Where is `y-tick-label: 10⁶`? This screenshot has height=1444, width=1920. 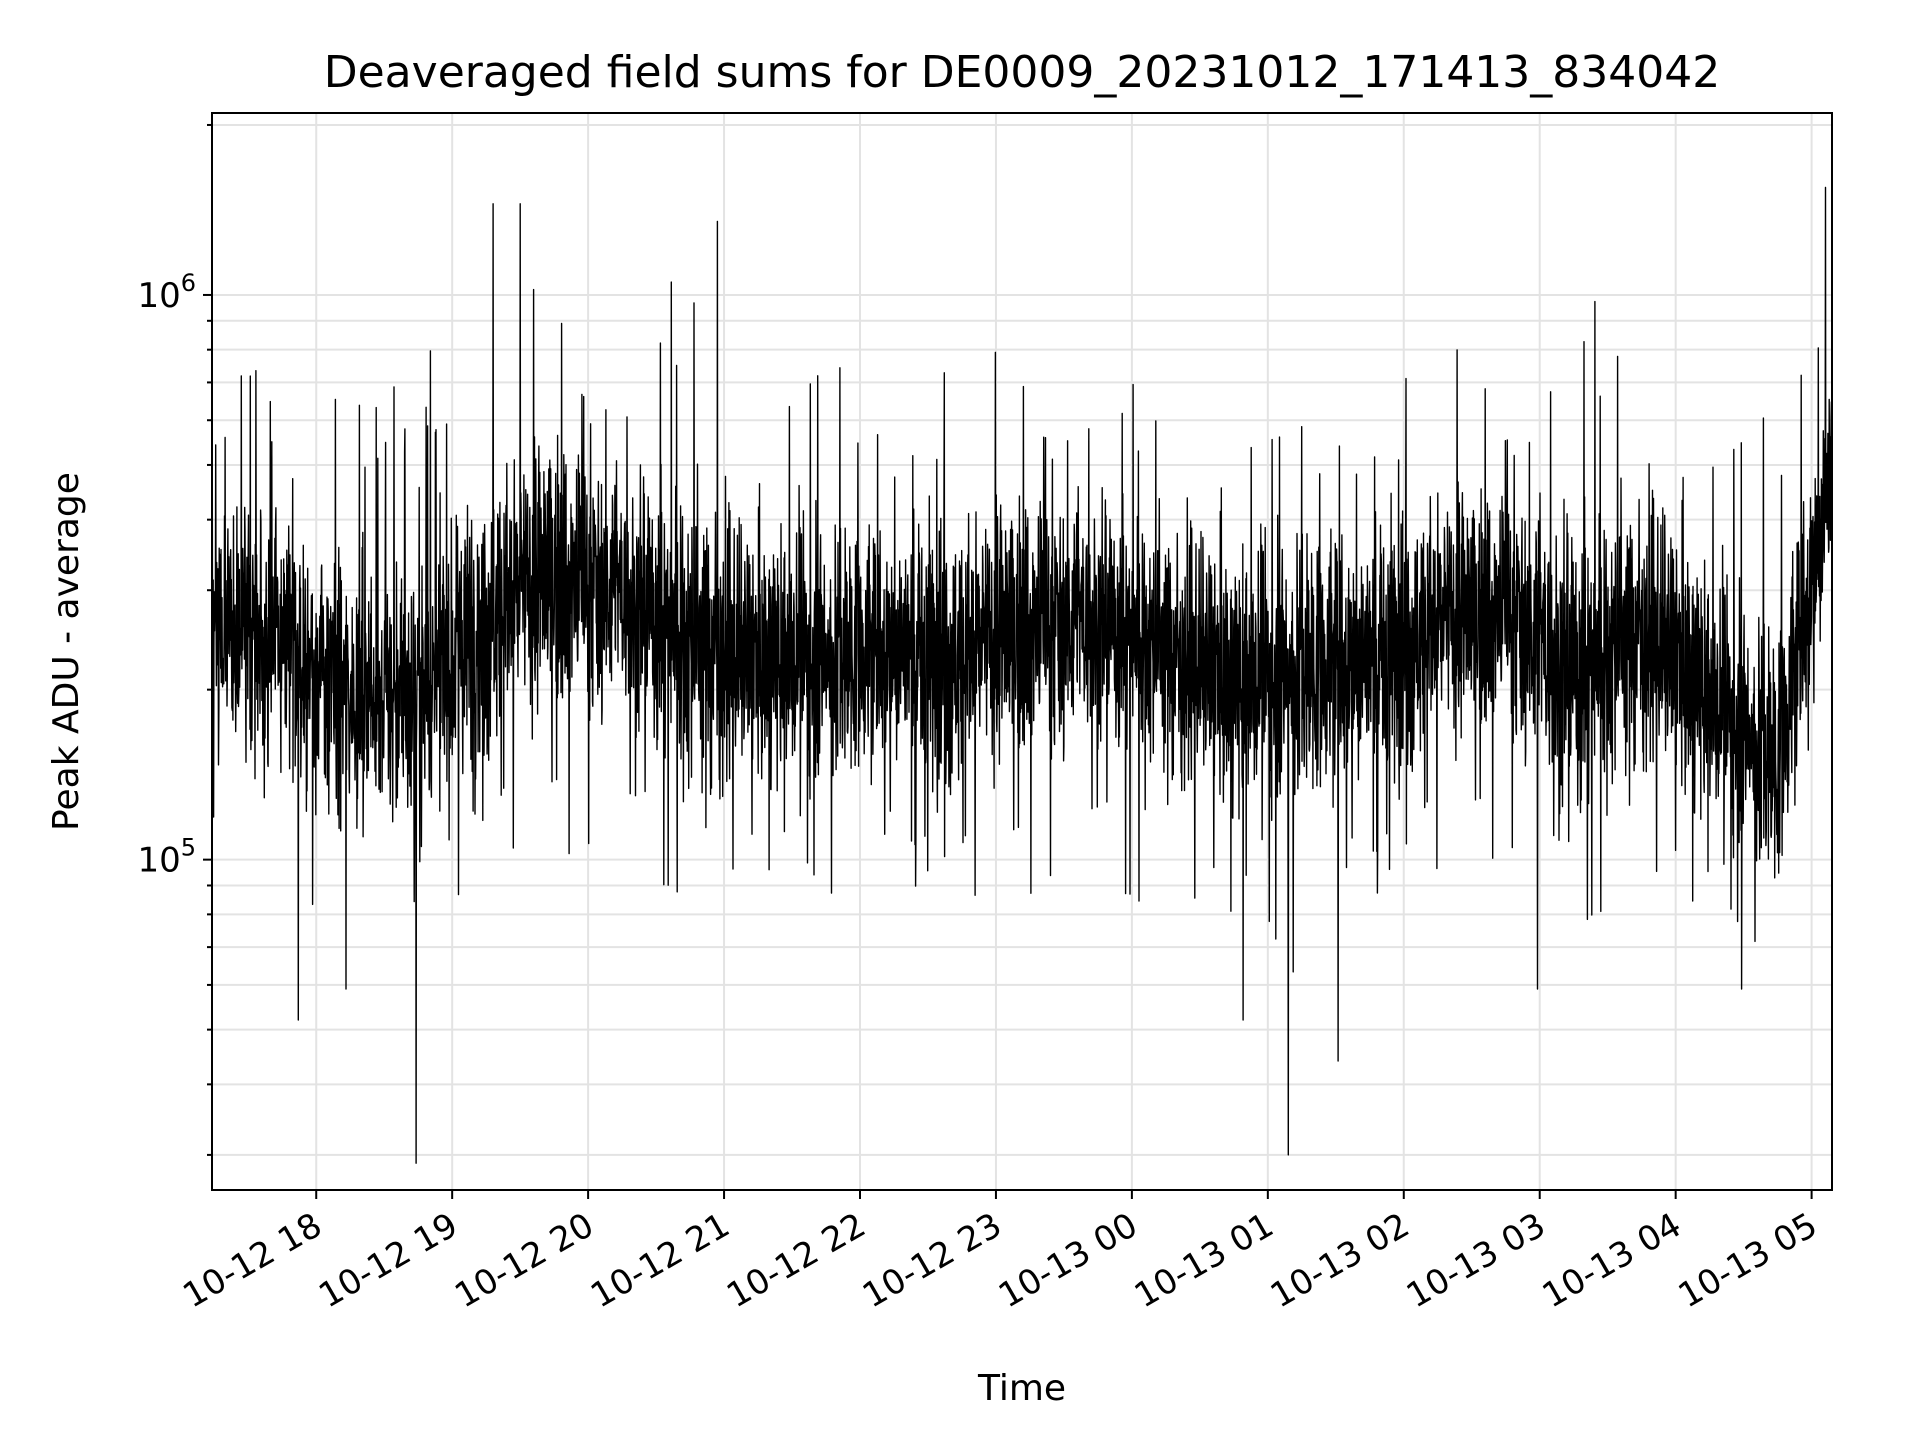 y-tick-label: 10⁶ is located at coordinates (166, 292).